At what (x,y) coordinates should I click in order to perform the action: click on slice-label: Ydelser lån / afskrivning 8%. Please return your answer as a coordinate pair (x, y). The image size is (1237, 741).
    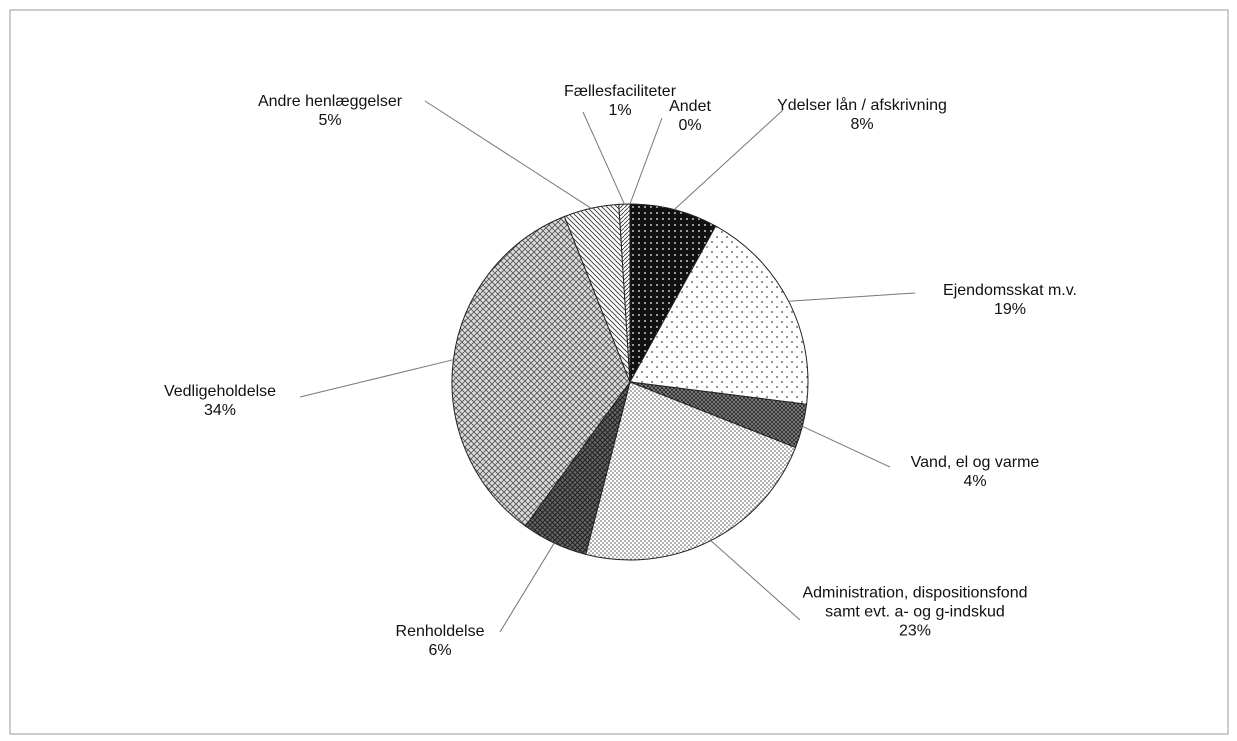
    Looking at the image, I should click on (862, 115).